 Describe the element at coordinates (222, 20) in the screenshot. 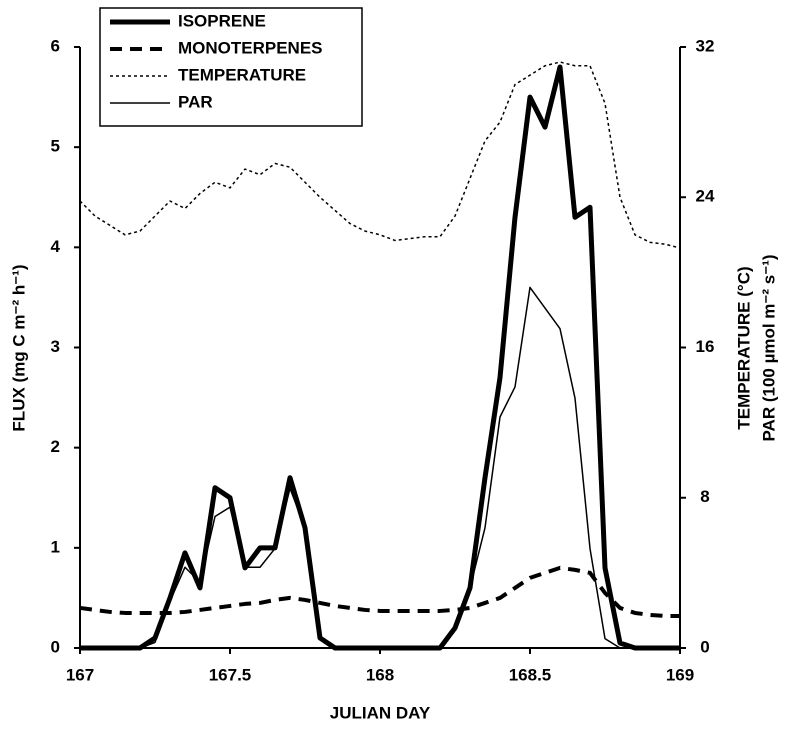

I see `legend-label: ISOPRENE` at that location.